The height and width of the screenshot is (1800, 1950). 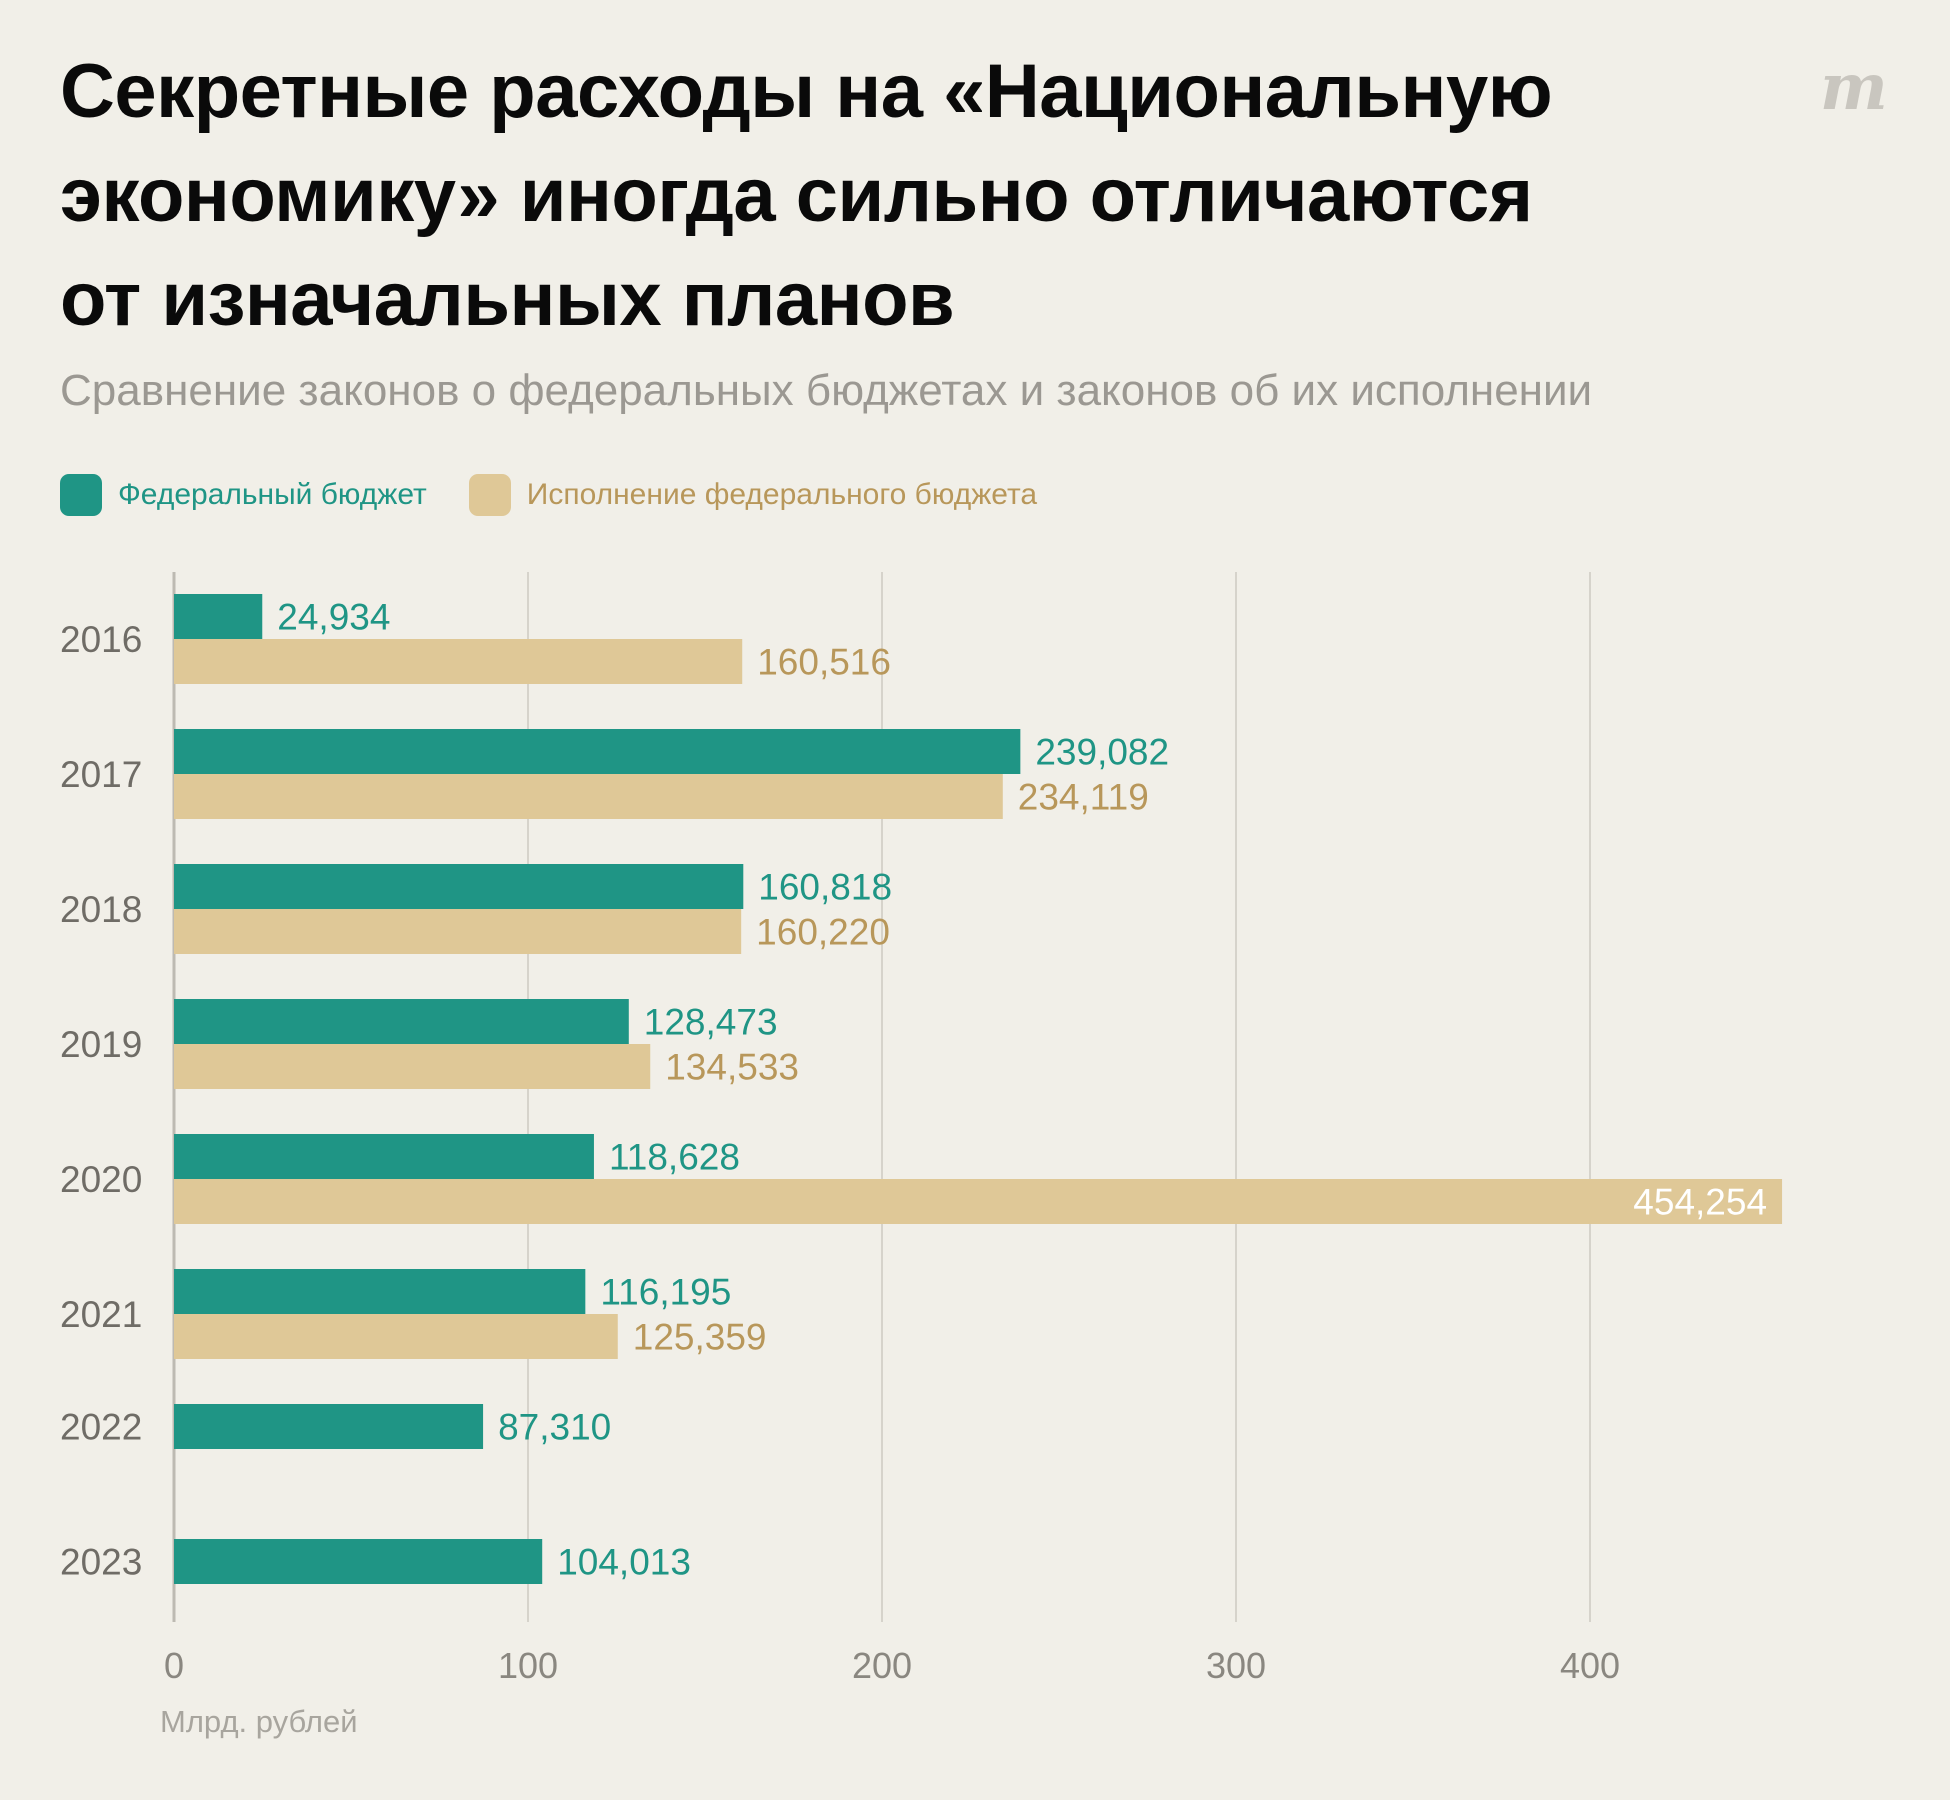 I want to click on legend-swatch-budget, so click(x=81, y=495).